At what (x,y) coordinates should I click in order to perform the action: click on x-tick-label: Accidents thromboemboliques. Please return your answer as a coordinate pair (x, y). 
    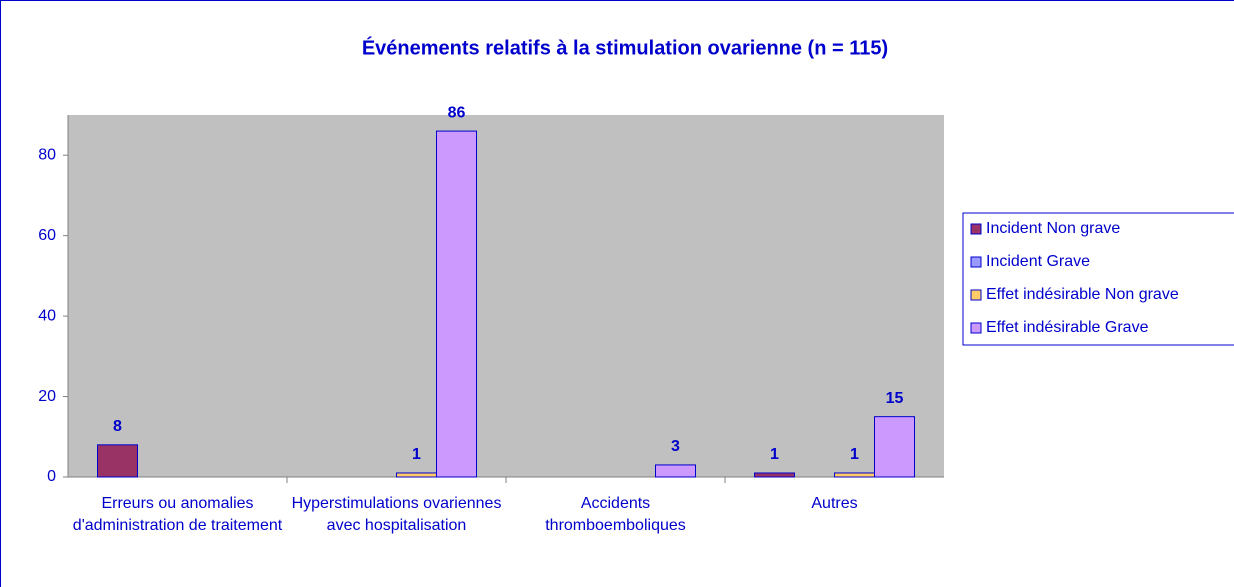
    Looking at the image, I should click on (615, 514).